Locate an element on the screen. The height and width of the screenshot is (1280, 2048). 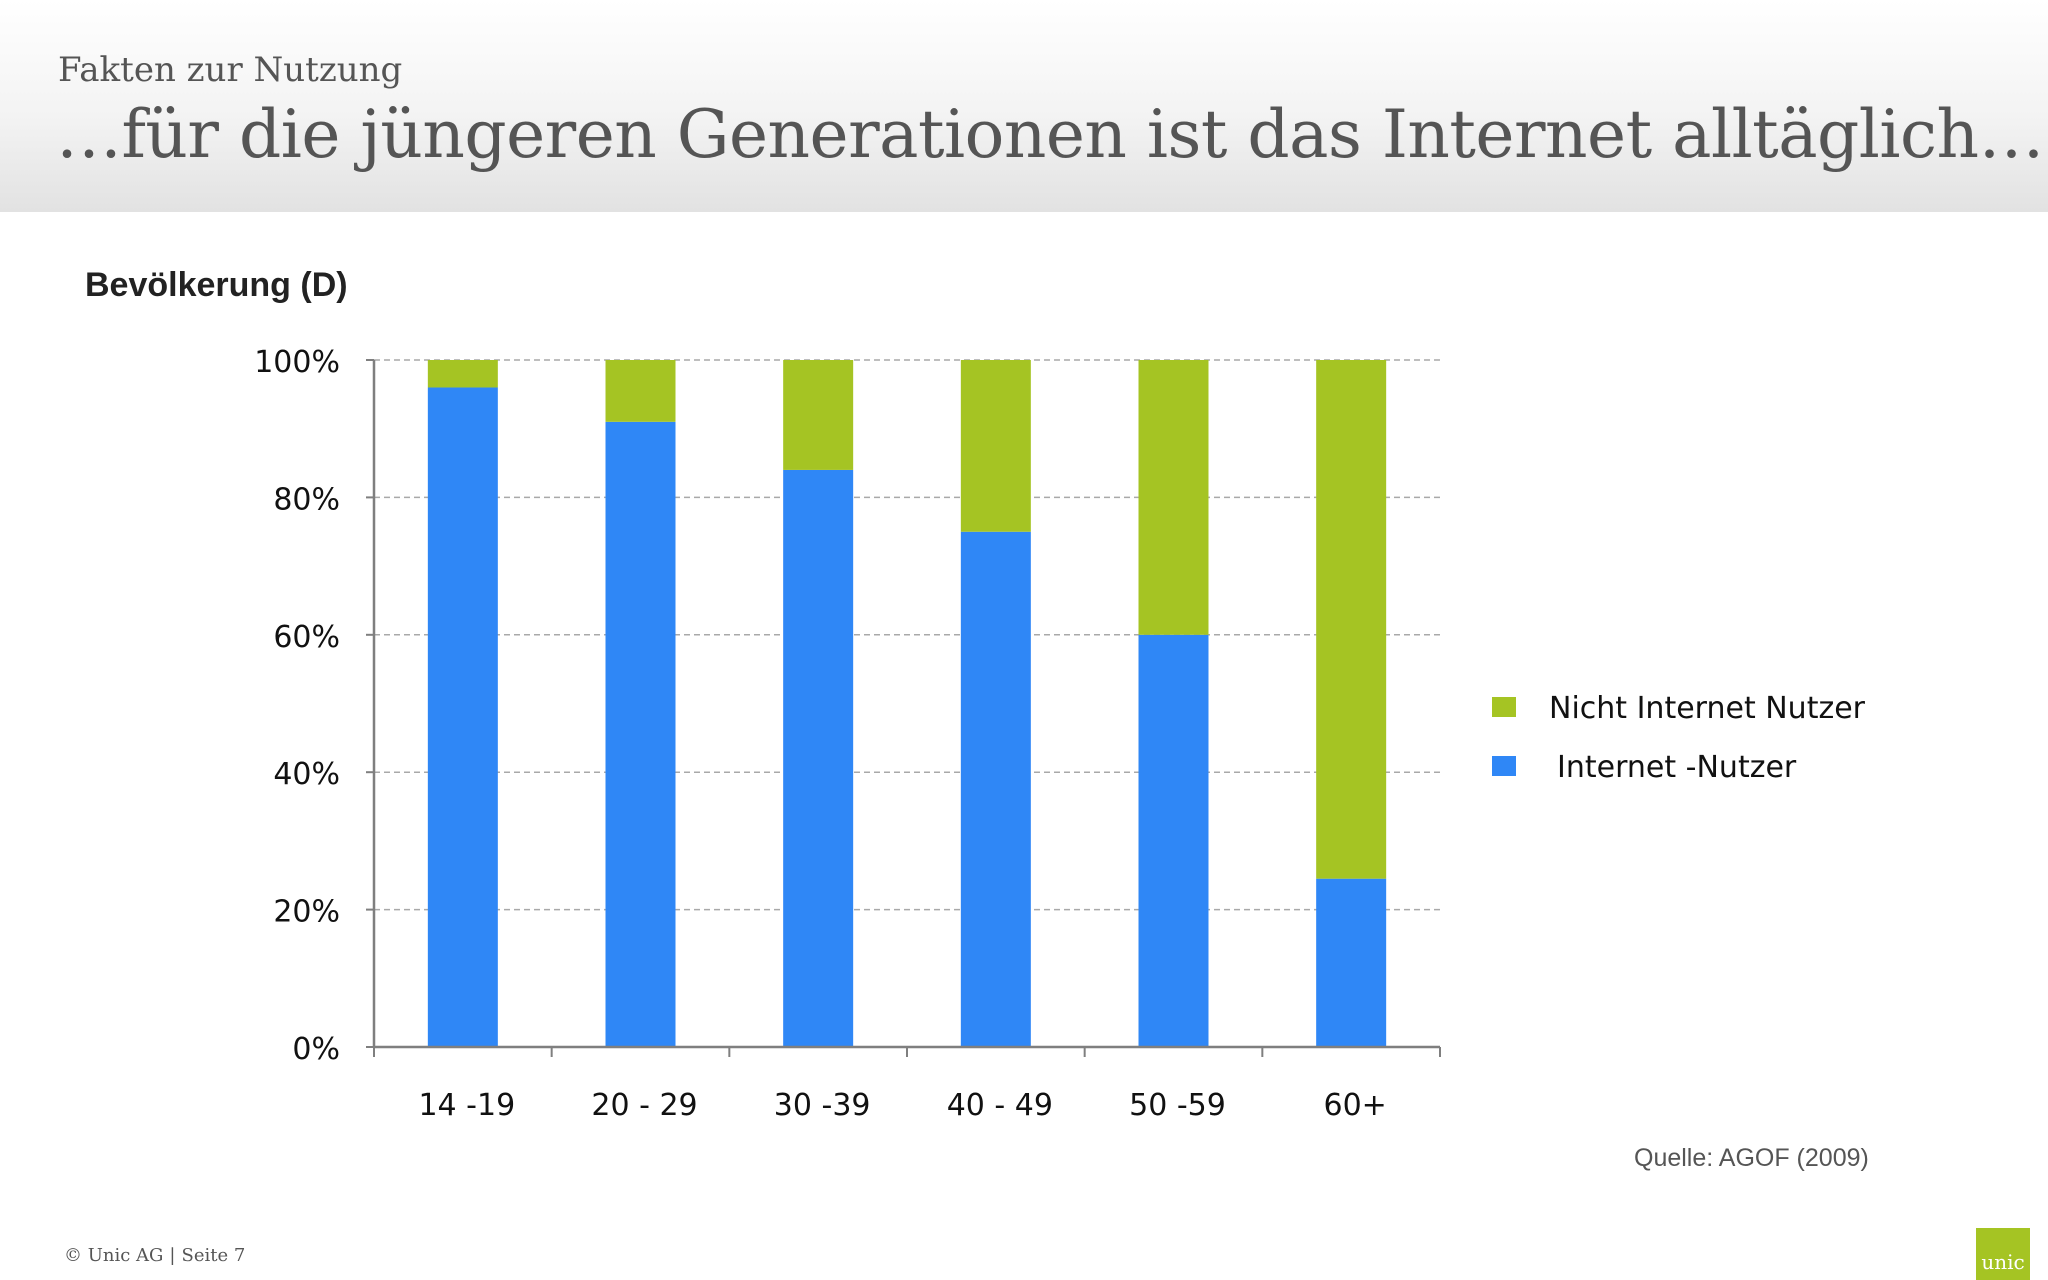
x-tick-label: 40 - 49 is located at coordinates (1000, 1105).